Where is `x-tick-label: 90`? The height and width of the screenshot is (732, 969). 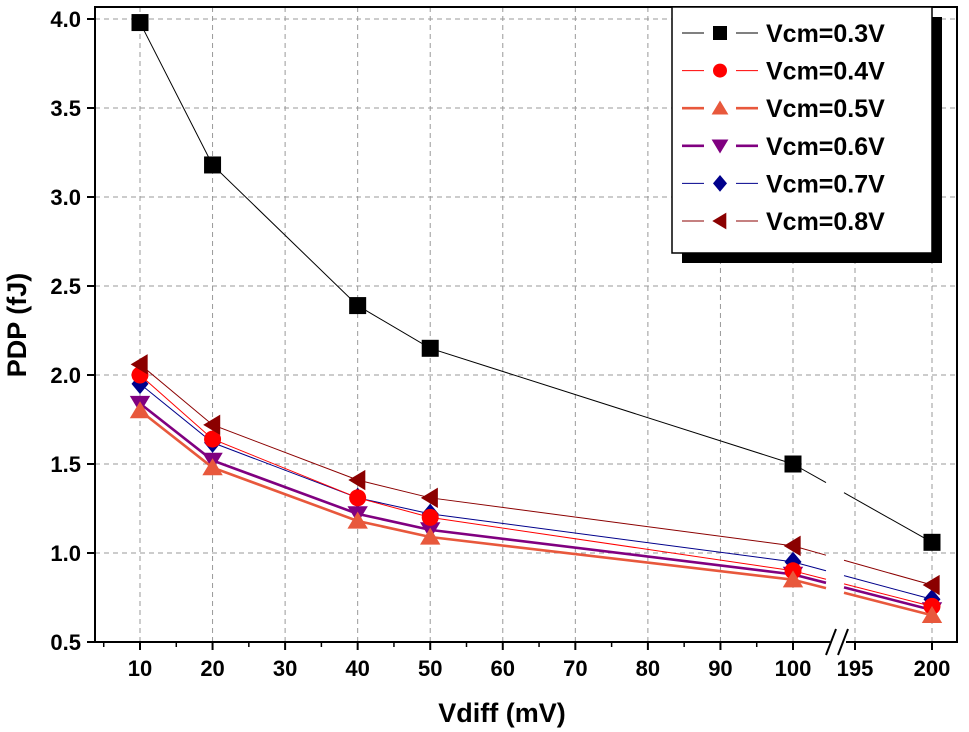
x-tick-label: 90 is located at coordinates (720, 668).